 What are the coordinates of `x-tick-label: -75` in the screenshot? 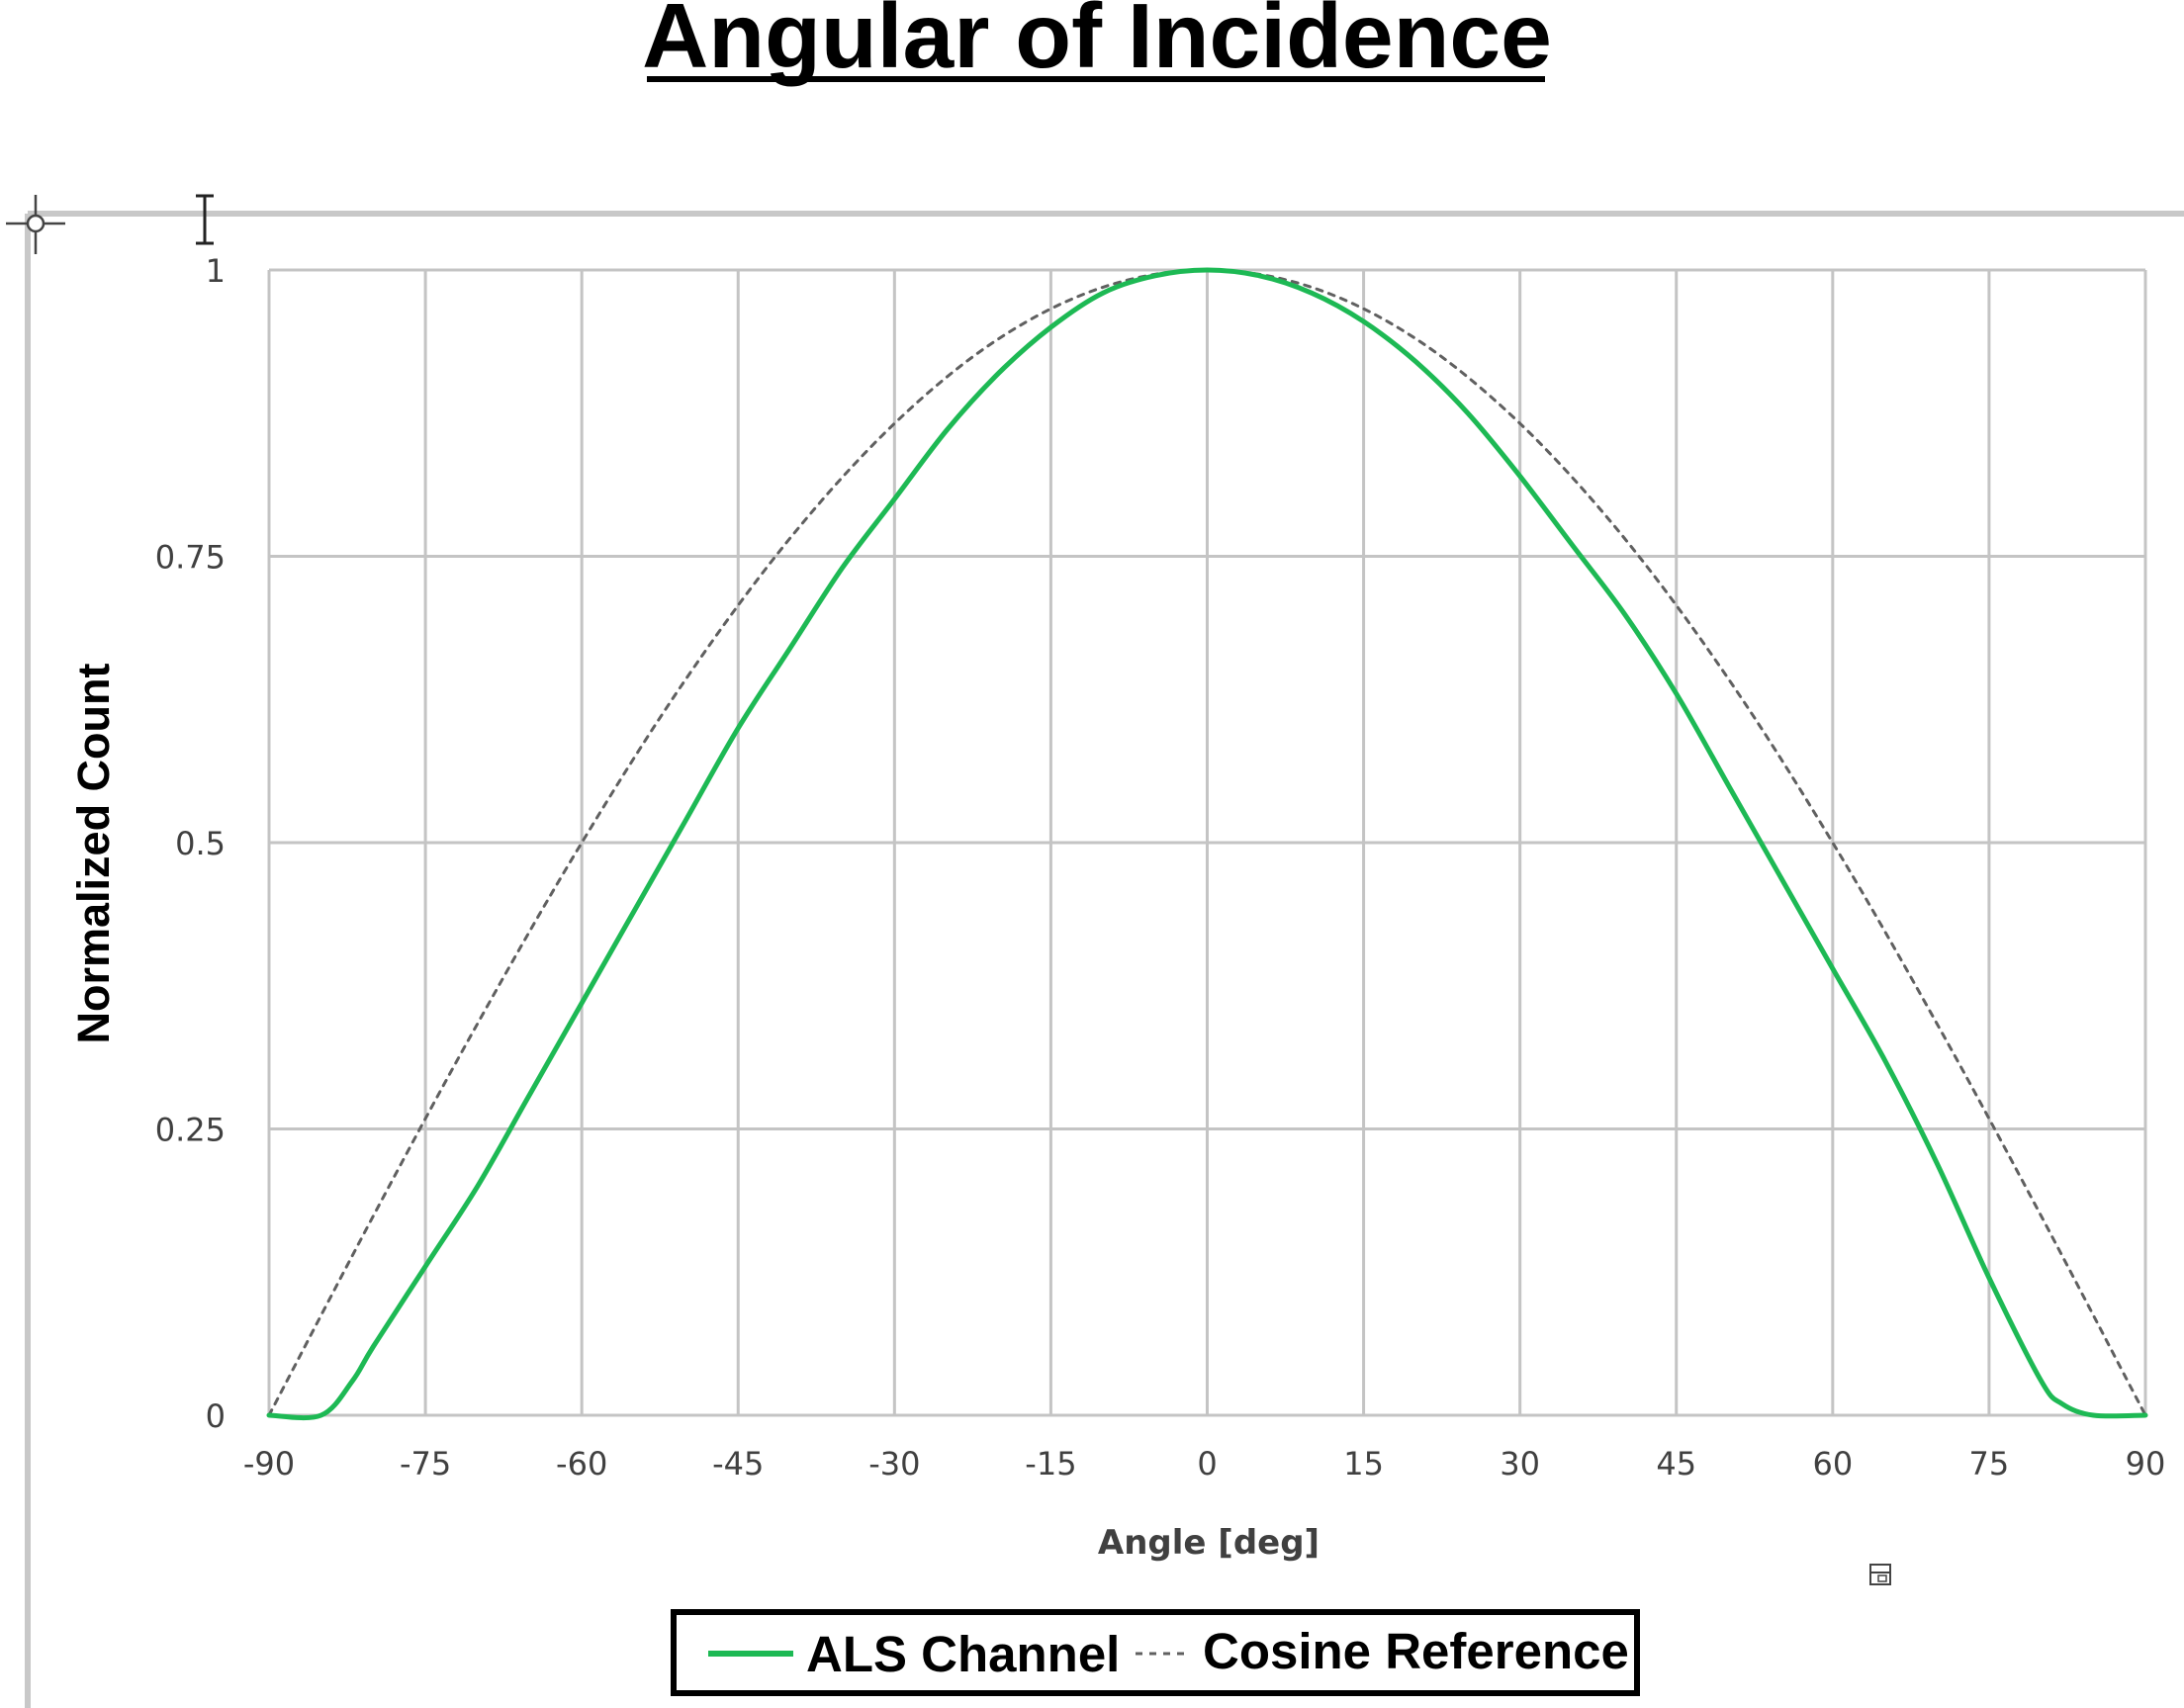 It's located at (425, 1464).